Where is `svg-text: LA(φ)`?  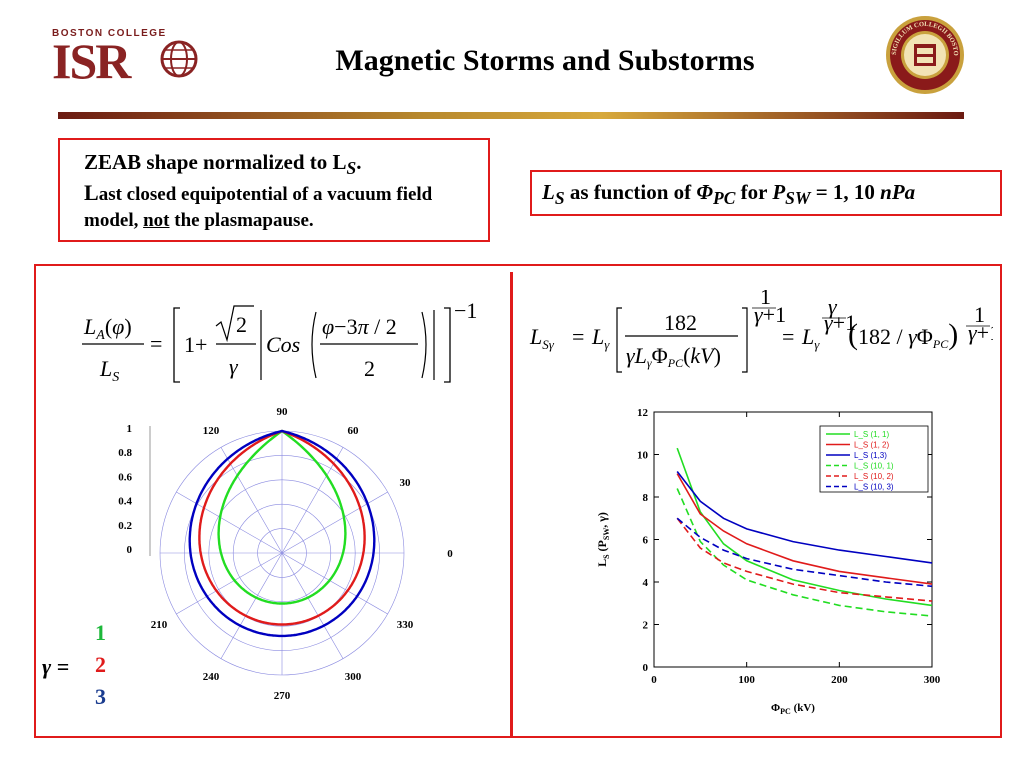 svg-text: LA(φ) is located at coordinates (107, 328).